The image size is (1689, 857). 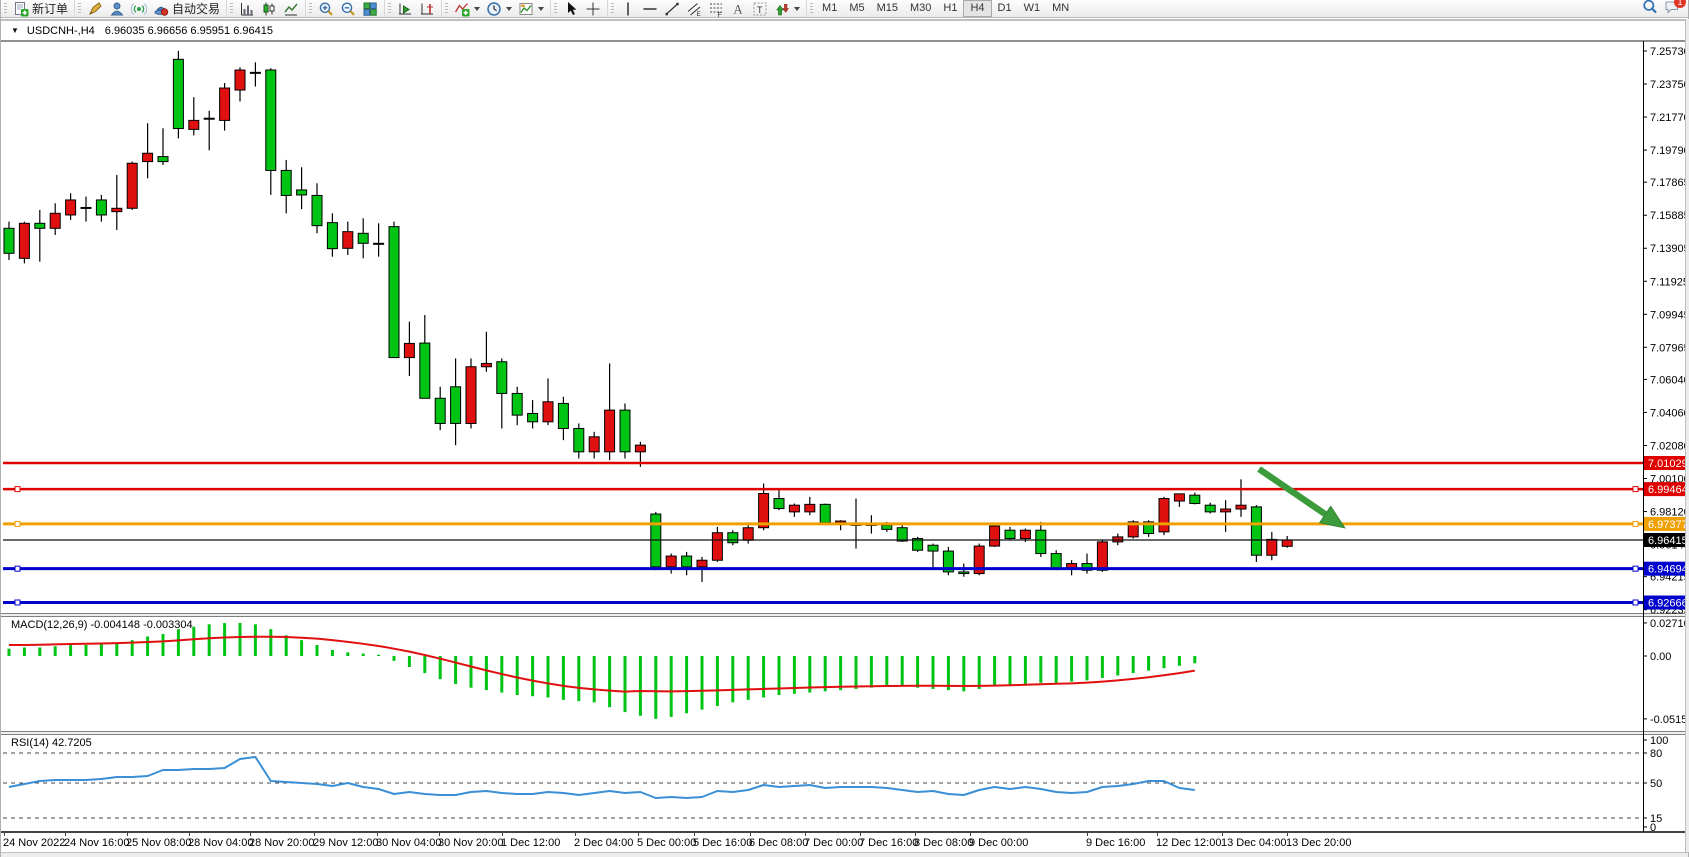 I want to click on candle-chart-button, so click(x=269, y=8).